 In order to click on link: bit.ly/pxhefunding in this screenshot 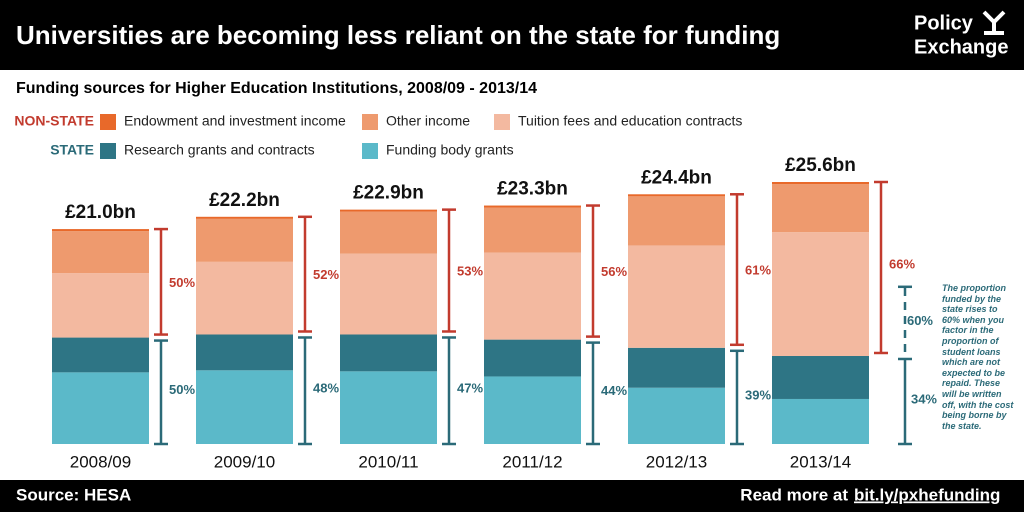, I will do `click(927, 494)`.